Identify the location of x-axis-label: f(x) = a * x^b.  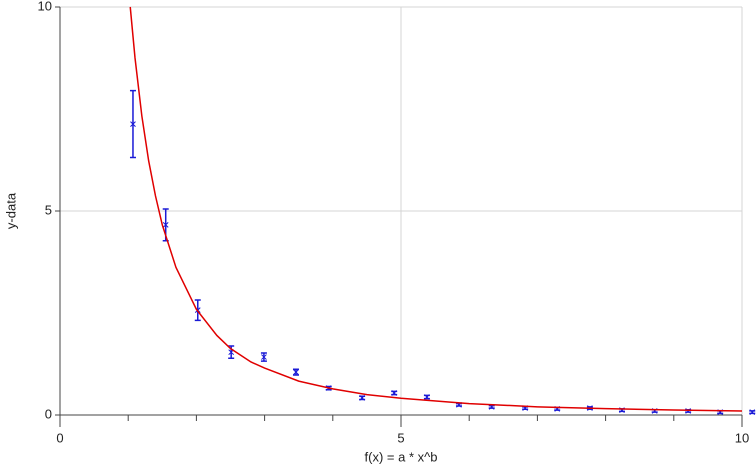
(401, 456).